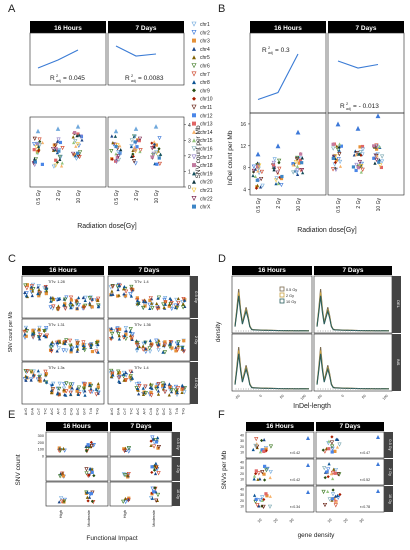 Image resolution: width=410 pixels, height=550 pixels. I want to click on c-strip-label: 2 Gy, so click(196, 340).